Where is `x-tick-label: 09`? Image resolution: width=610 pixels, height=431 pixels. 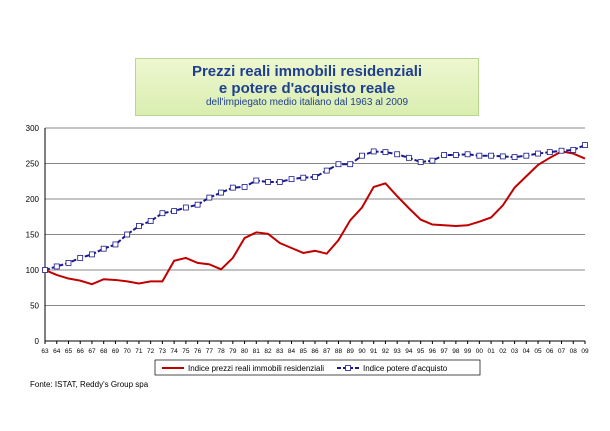 x-tick-label: 09 is located at coordinates (585, 351).